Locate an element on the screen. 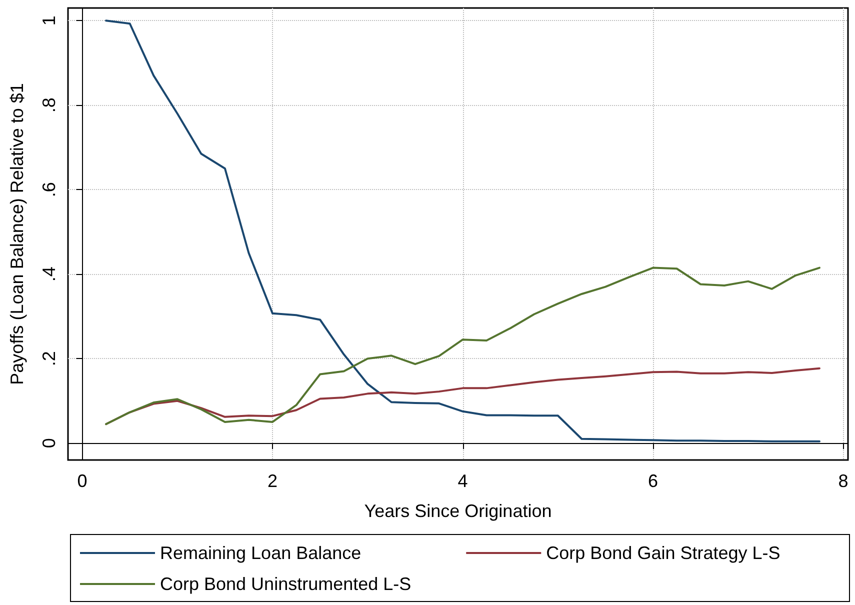 Image resolution: width=855 pixels, height=605 pixels. x-axis-title: Years Since Origination is located at coordinates (458, 511).